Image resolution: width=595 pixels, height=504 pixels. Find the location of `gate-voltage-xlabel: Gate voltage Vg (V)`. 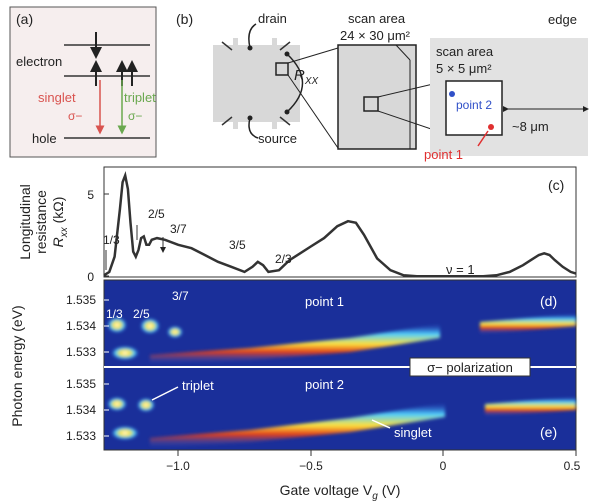

gate-voltage-xlabel: Gate voltage Vg (V) is located at coordinates (340, 492).